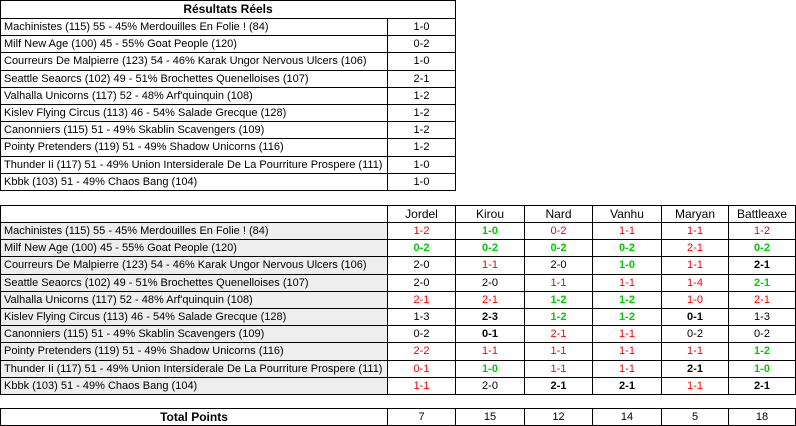 The image size is (796, 426). Describe the element at coordinates (558, 417) in the screenshot. I see `total-points: 12` at that location.